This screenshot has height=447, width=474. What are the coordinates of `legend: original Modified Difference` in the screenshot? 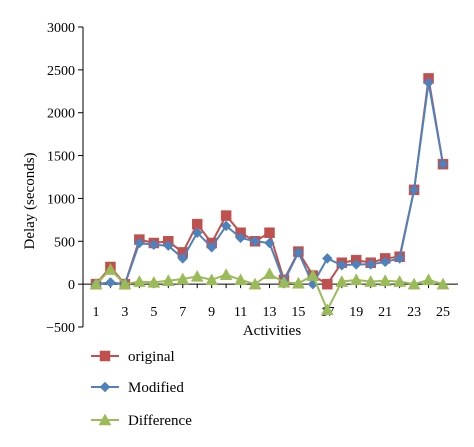 It's located at (141, 389).